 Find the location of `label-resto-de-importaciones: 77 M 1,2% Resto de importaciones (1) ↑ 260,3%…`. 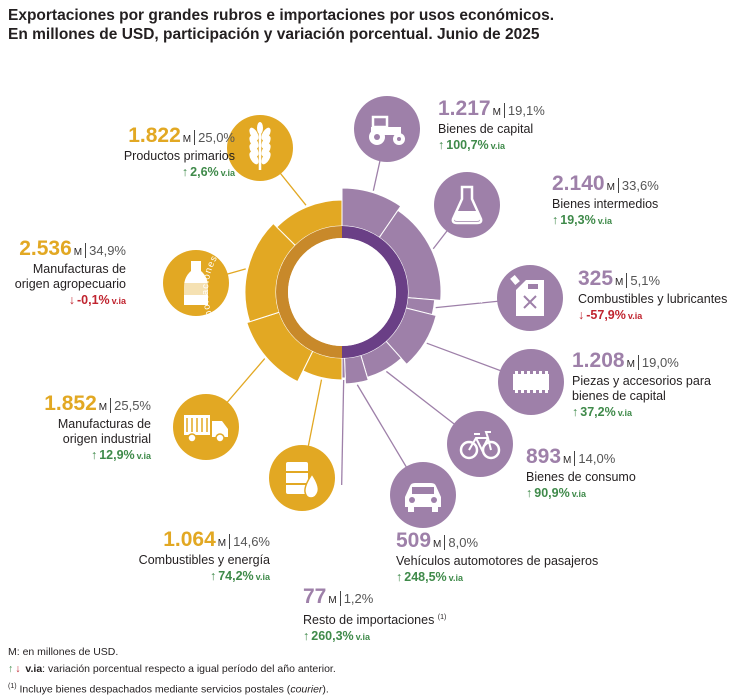

label-resto-de-importaciones: 77 M 1,2% Resto de importaciones (1) ↑ 260,3%… is located at coordinates (375, 615).